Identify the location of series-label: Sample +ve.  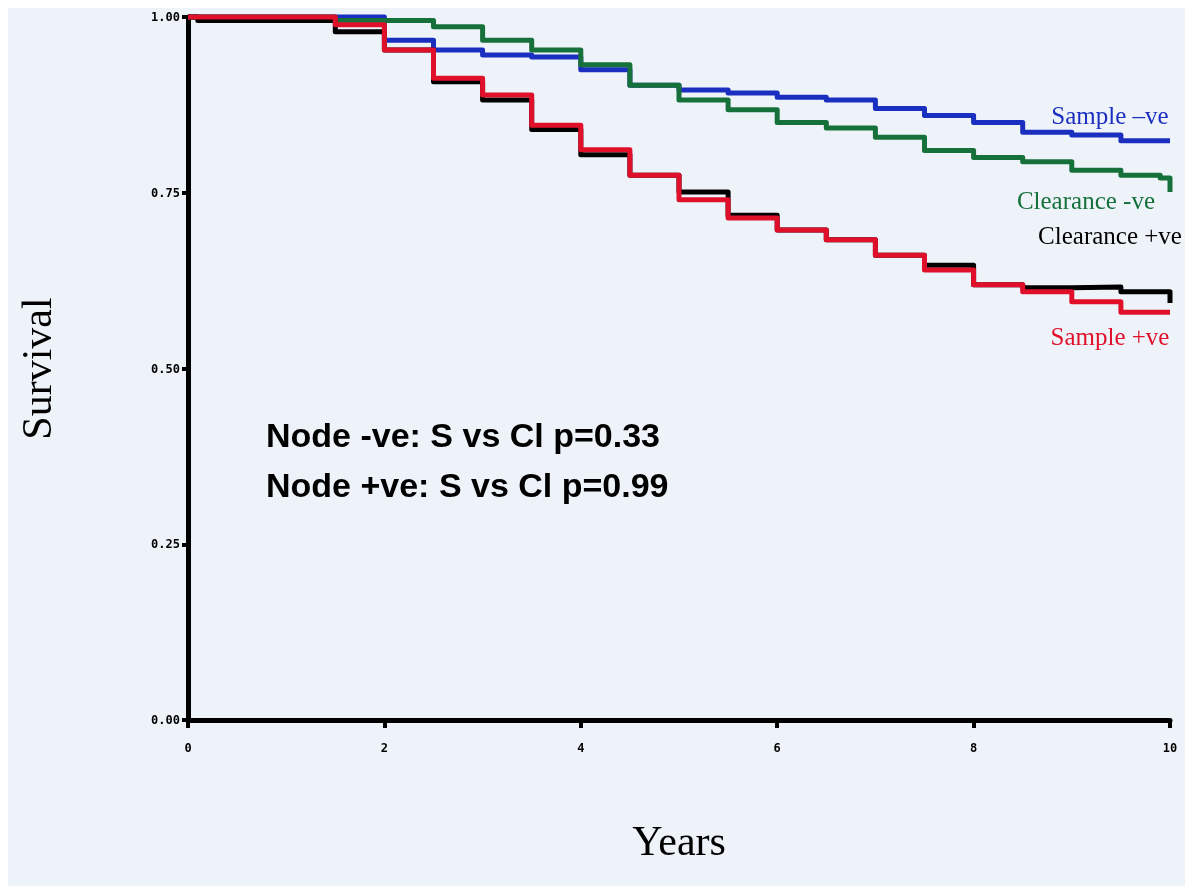
(1110, 336).